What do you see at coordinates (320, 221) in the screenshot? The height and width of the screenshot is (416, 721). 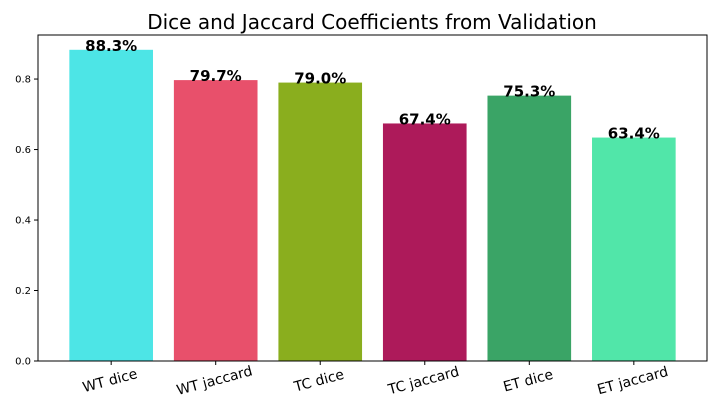 I see `bar-tc-dice` at bounding box center [320, 221].